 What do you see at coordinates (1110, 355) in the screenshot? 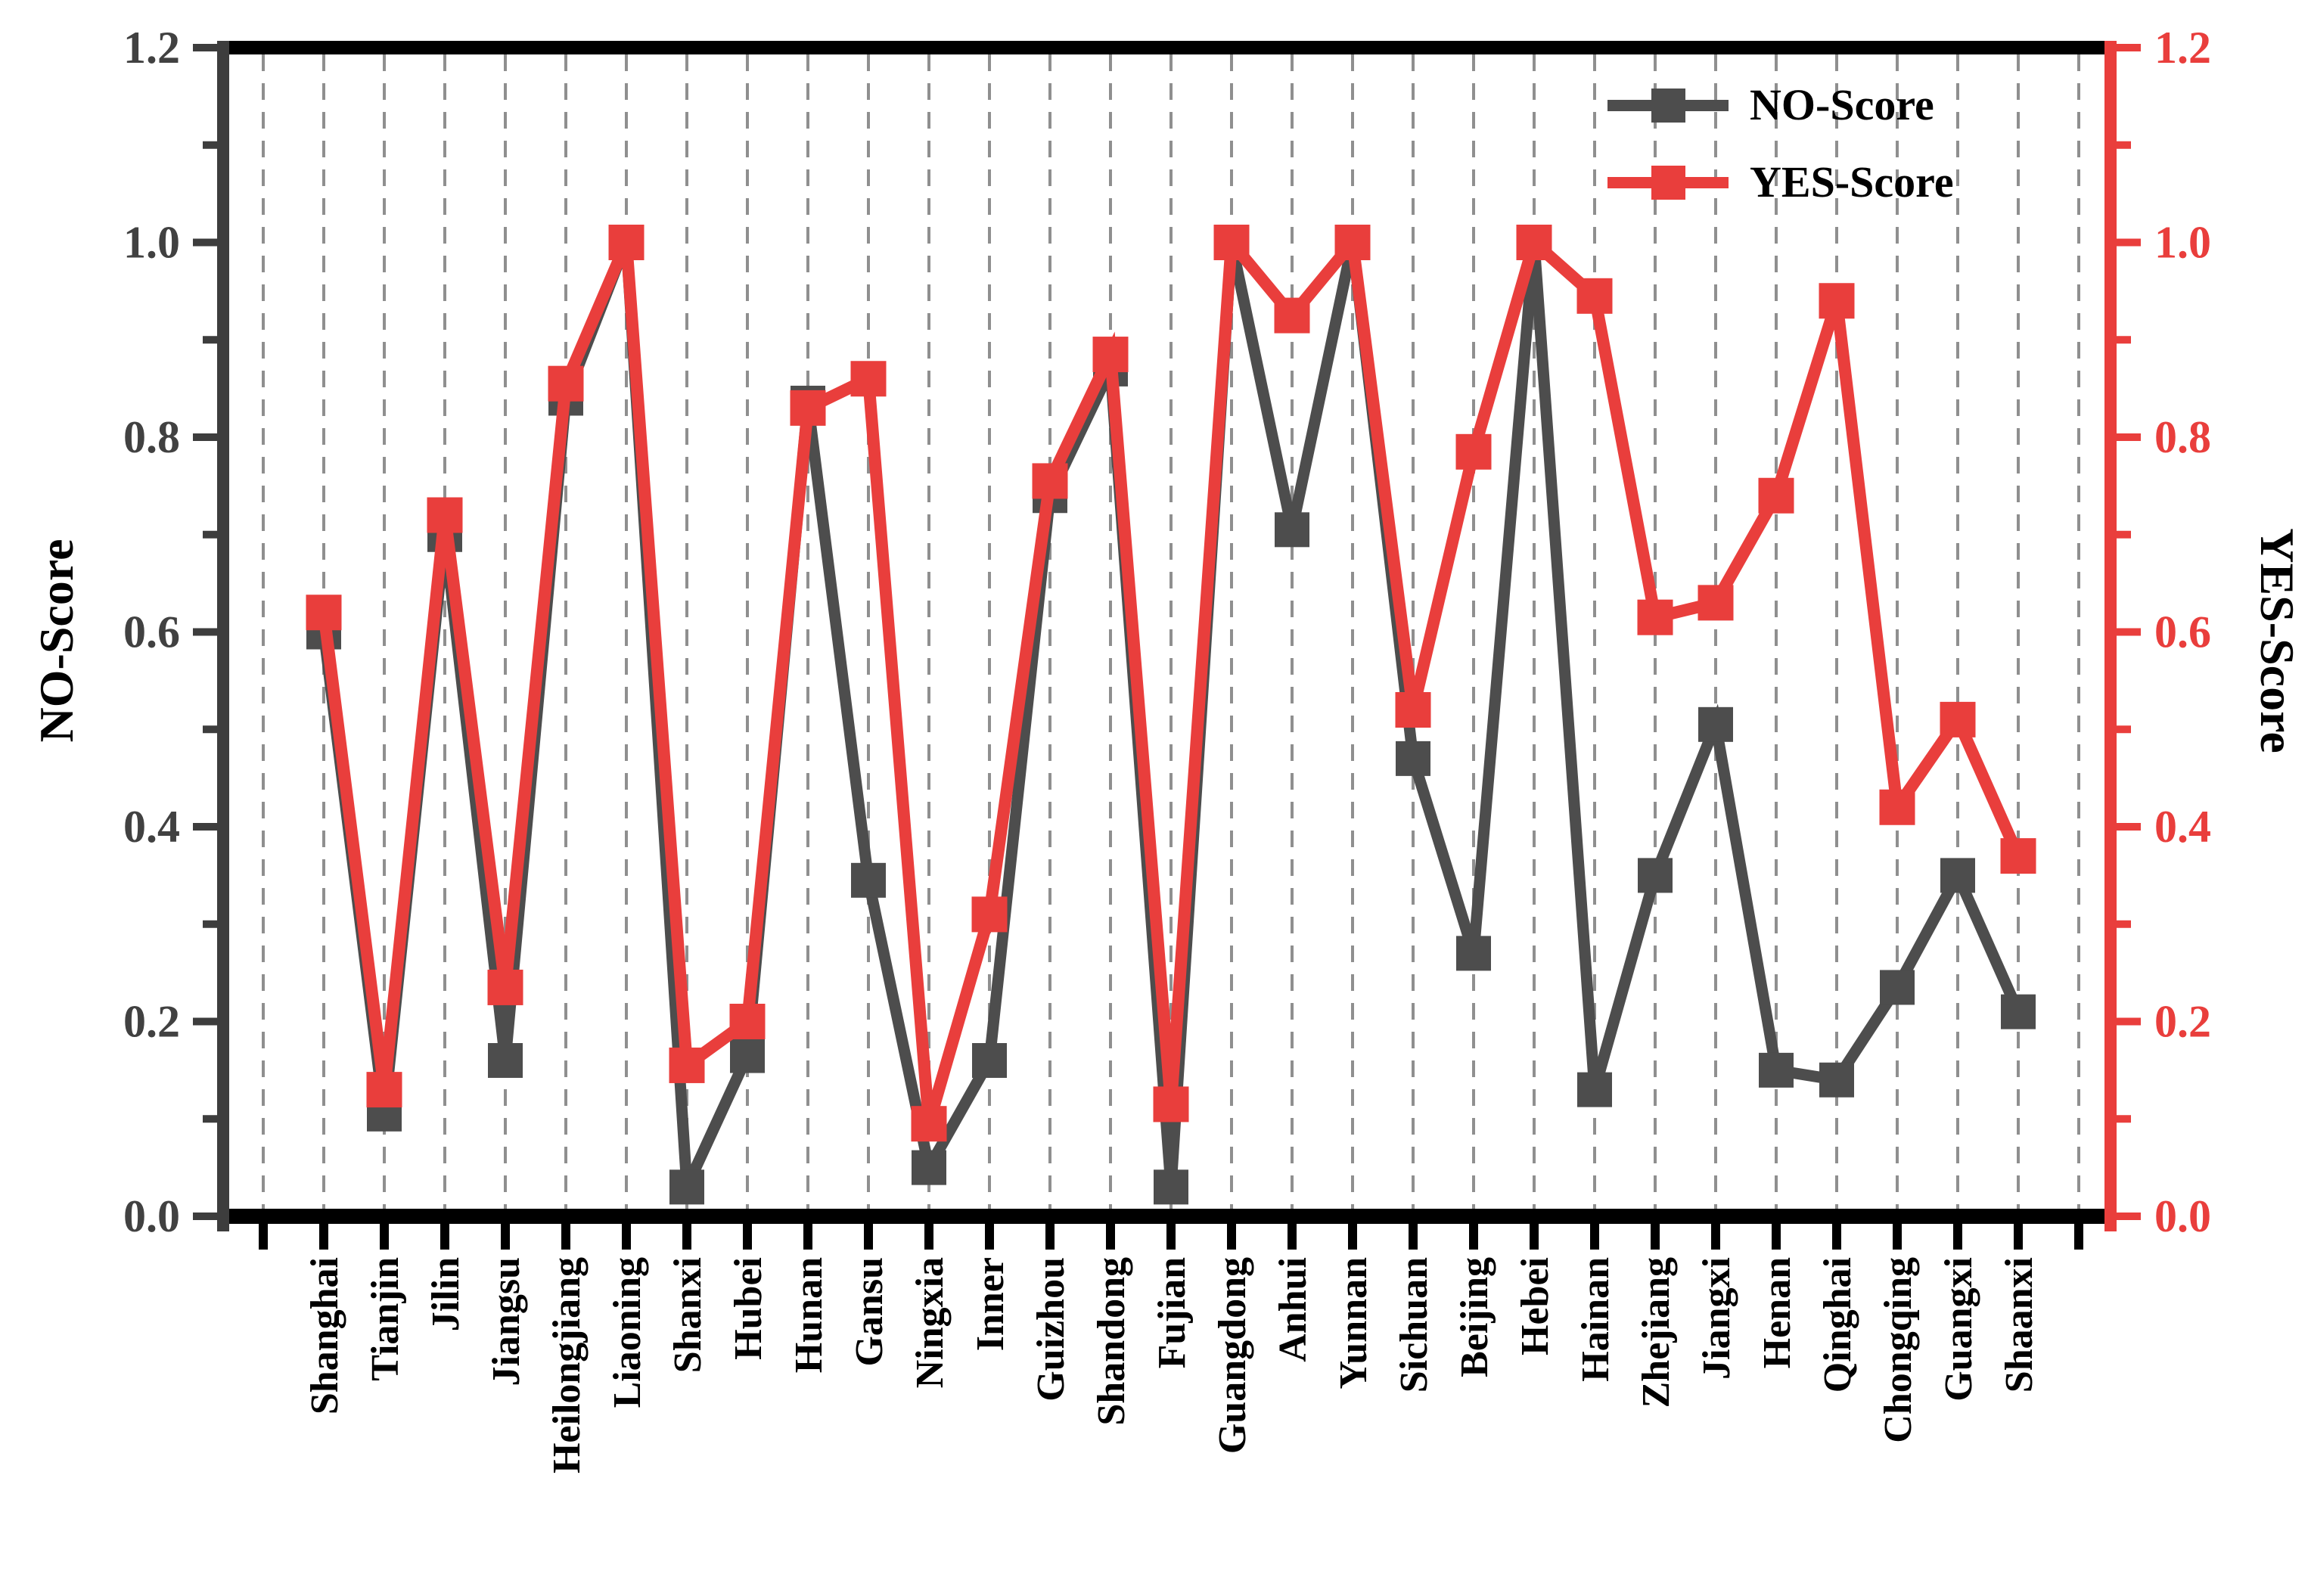
I see `yes-score-marker-Shandong` at bounding box center [1110, 355].